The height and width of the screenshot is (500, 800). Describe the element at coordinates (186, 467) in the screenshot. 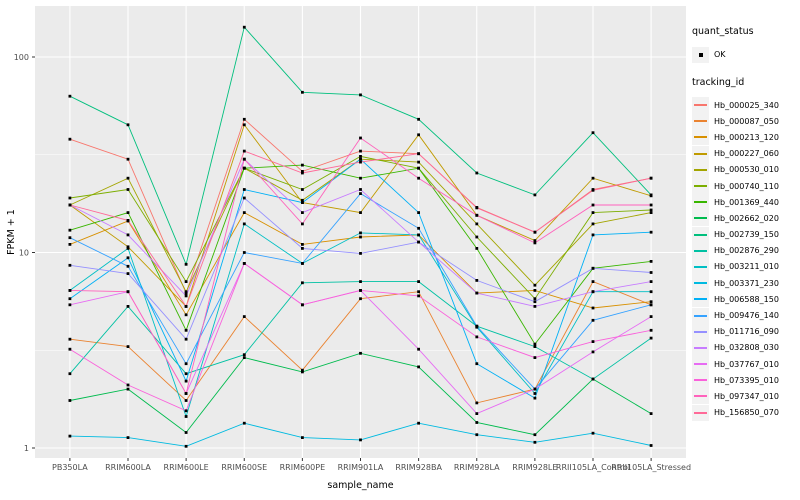

I see `x-tick-label: RRIM600LE` at that location.